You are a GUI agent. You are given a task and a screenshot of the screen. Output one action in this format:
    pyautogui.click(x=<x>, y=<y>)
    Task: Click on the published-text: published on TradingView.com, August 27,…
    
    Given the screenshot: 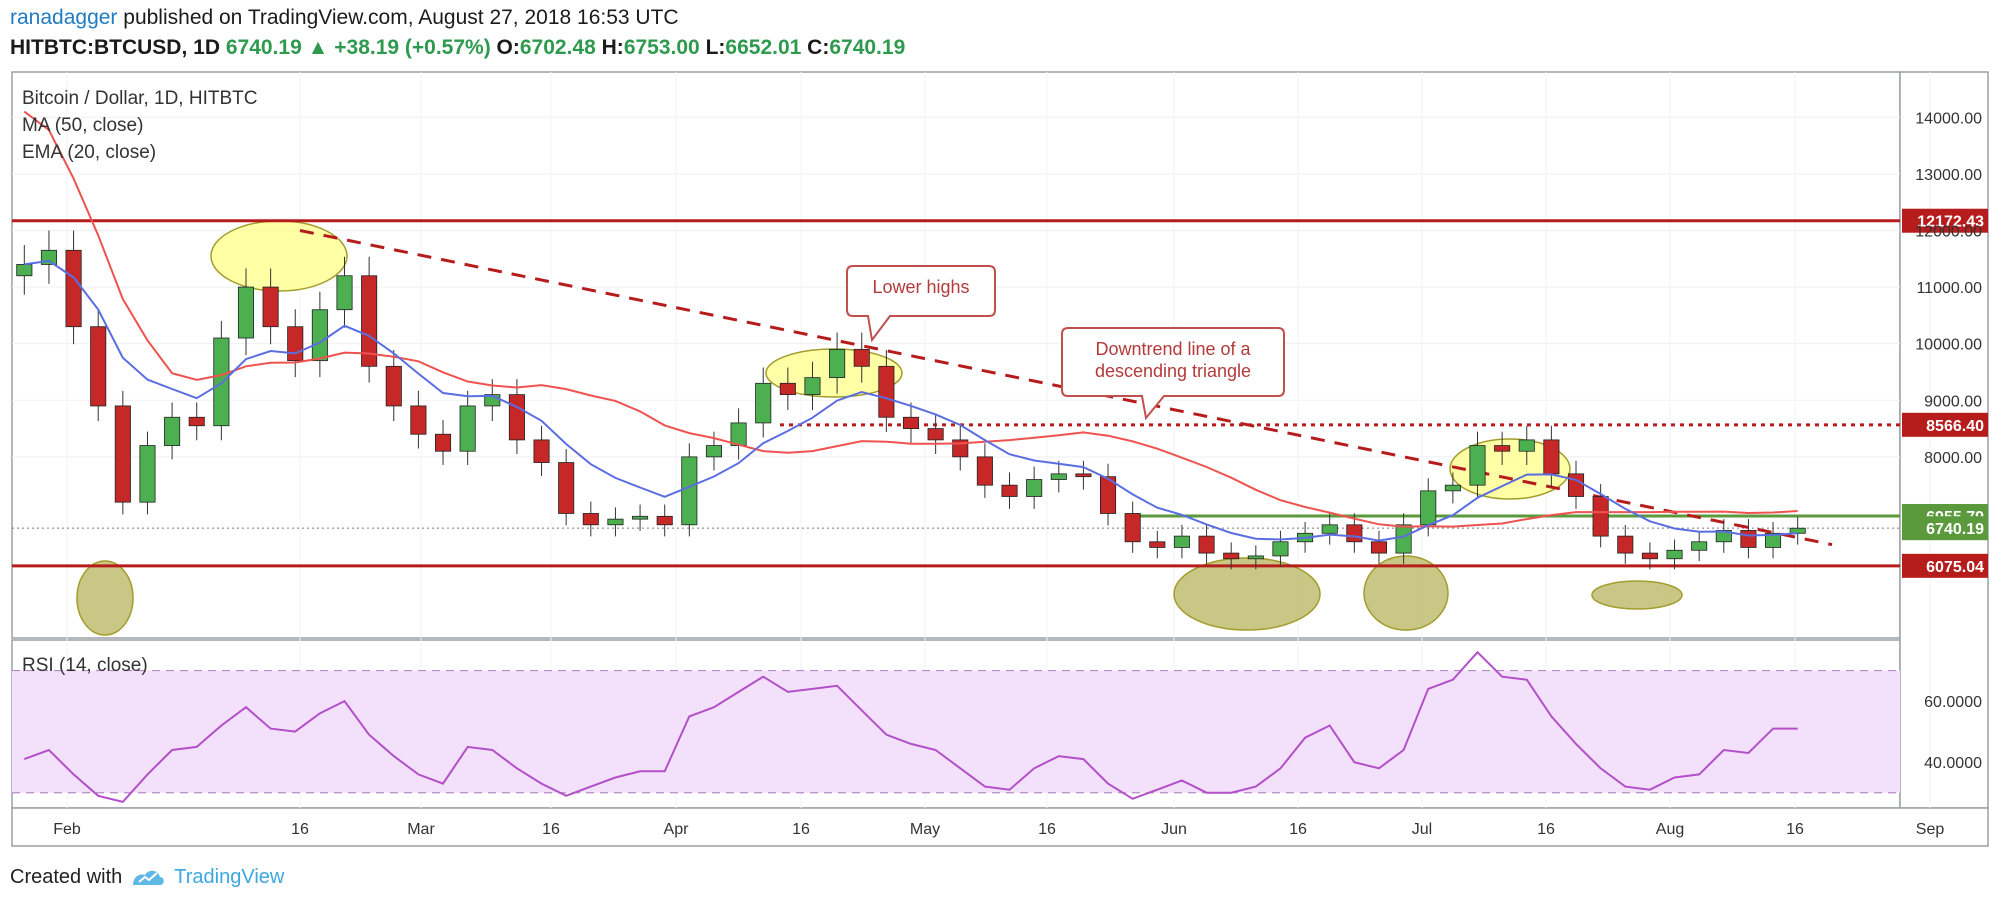 What is the action you would take?
    pyautogui.click(x=401, y=17)
    